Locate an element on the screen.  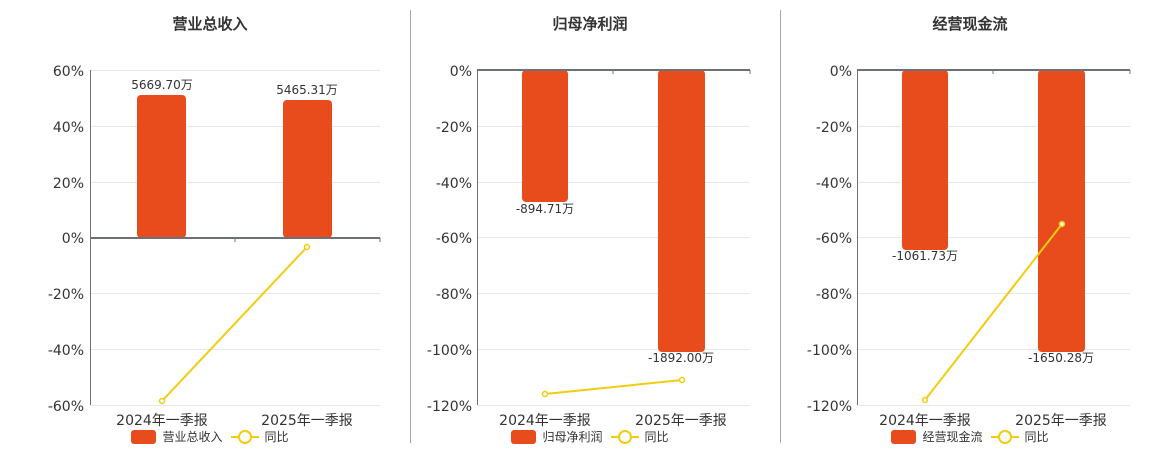
legend-item-bar: 经营现金流 is located at coordinates (937, 436).